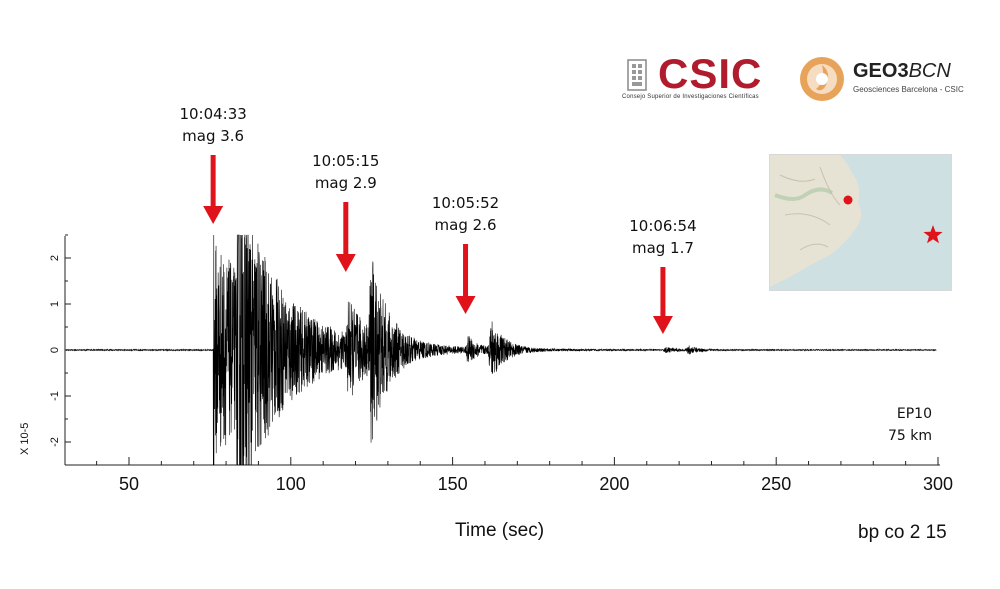 The width and height of the screenshot is (1000, 589). What do you see at coordinates (933, 234) in the screenshot?
I see `epicenter-star-icon` at bounding box center [933, 234].